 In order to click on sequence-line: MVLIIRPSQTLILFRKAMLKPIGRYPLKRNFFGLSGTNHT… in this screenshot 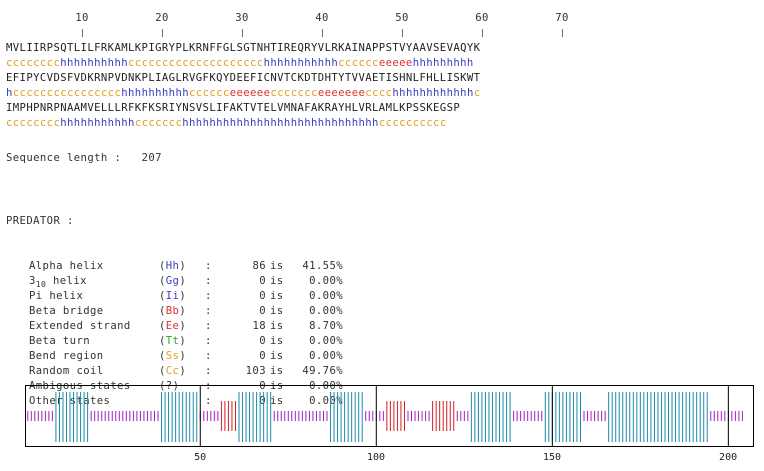, I will do `click(243, 48)`.